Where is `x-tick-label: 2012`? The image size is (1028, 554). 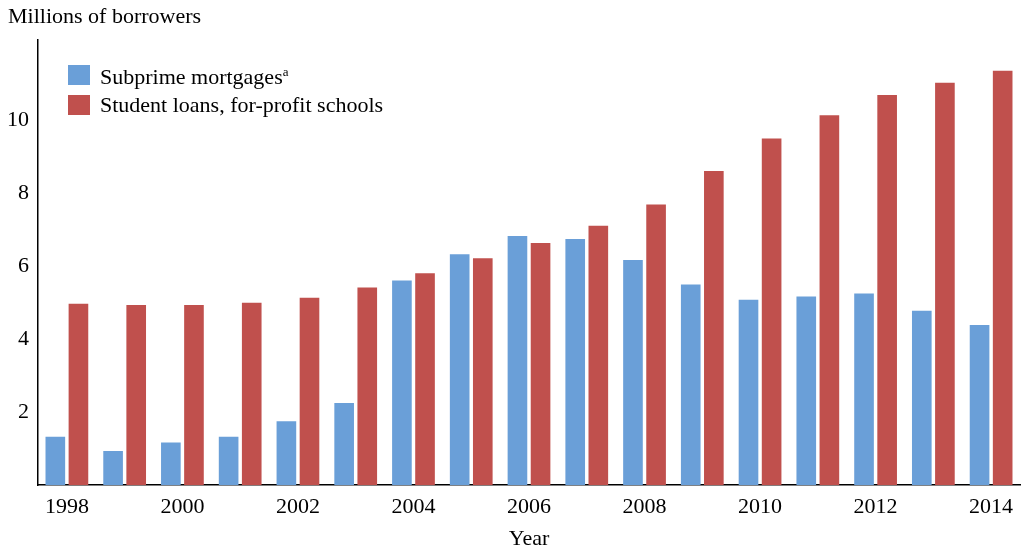 x-tick-label: 2012 is located at coordinates (875, 506).